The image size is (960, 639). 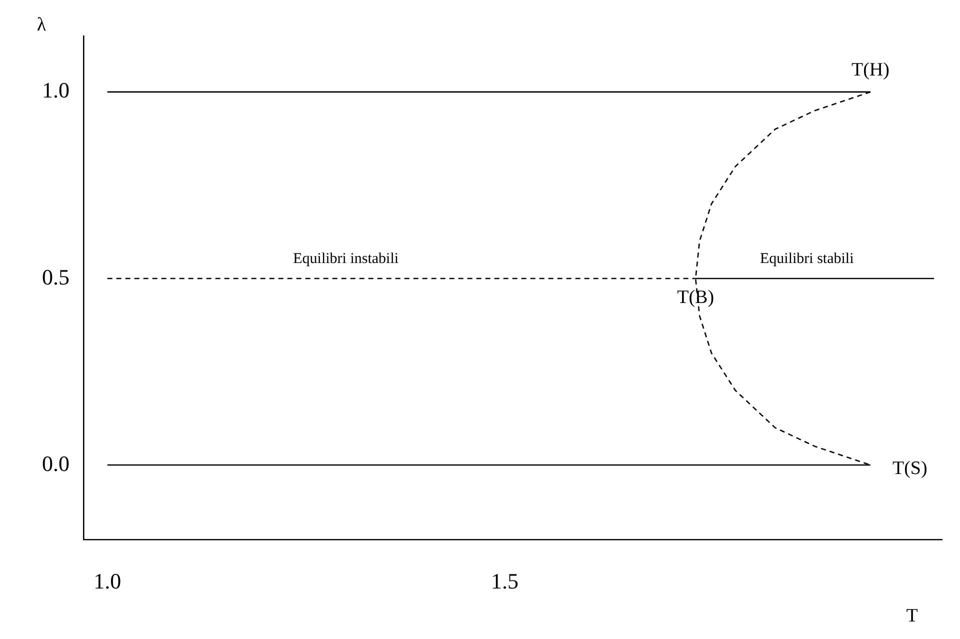 I want to click on annotation: T(B), so click(x=695, y=297).